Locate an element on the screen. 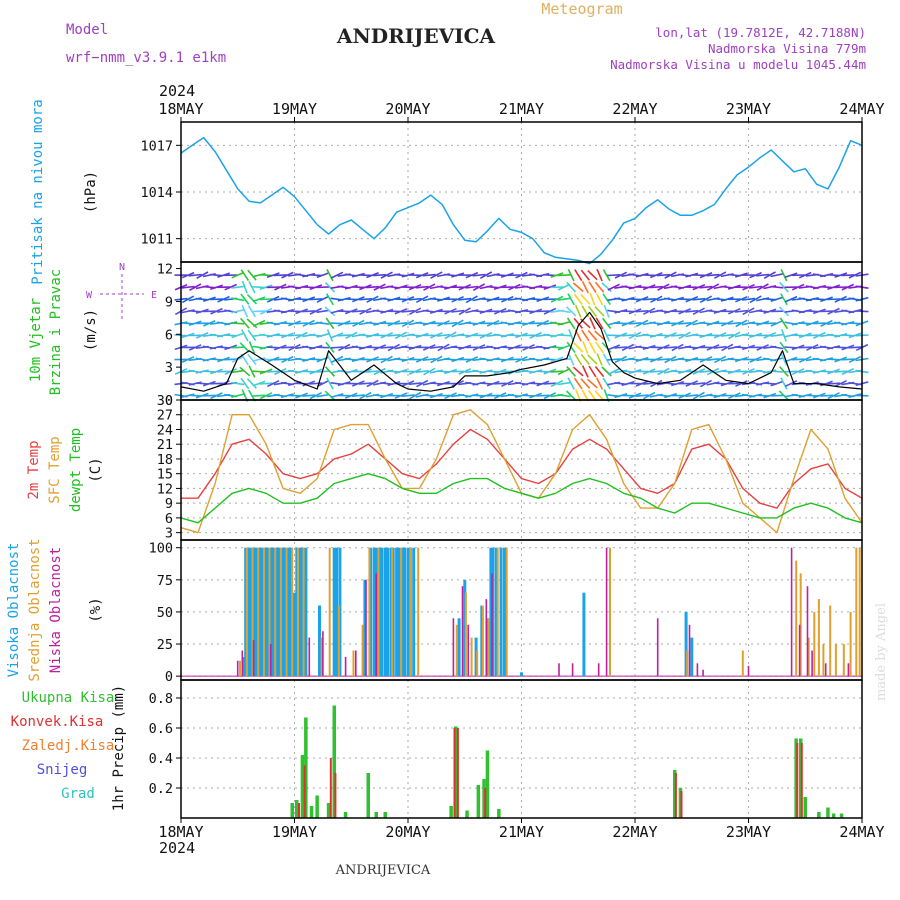  date-label-top: 20MAY is located at coordinates (407, 109).